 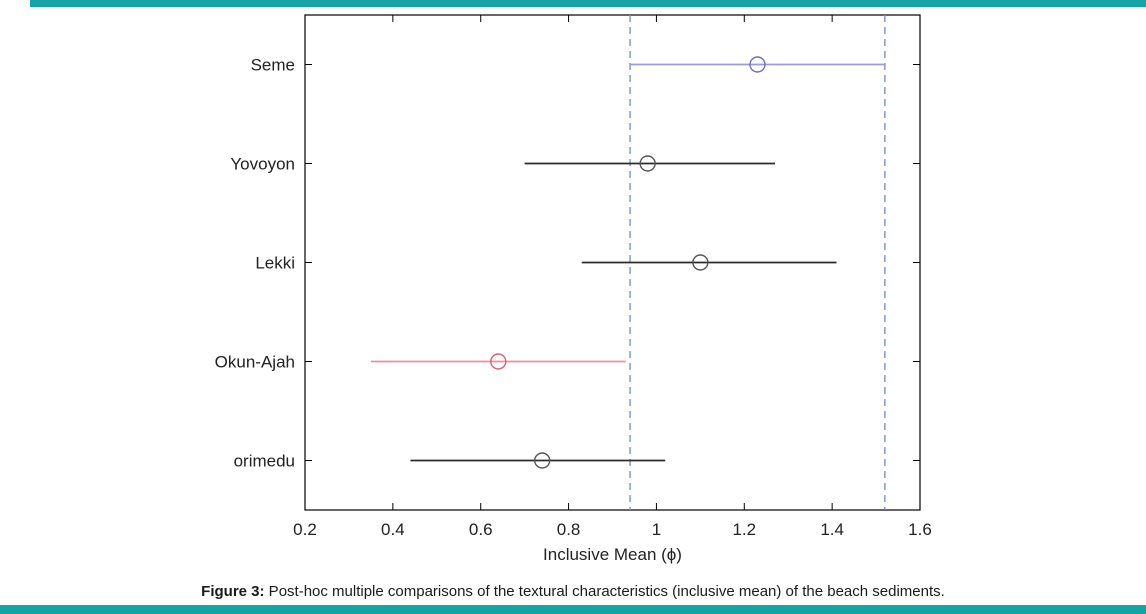 I want to click on y-tick-label: Yovoyon, so click(x=262, y=164).